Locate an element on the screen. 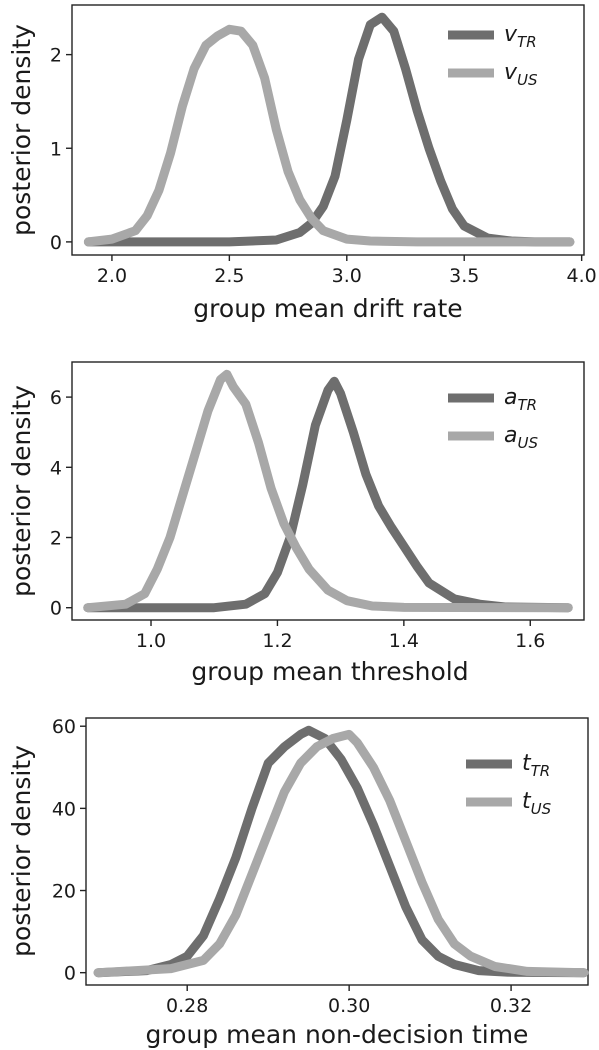  x-tick-label: 1.4 is located at coordinates (404, 641).